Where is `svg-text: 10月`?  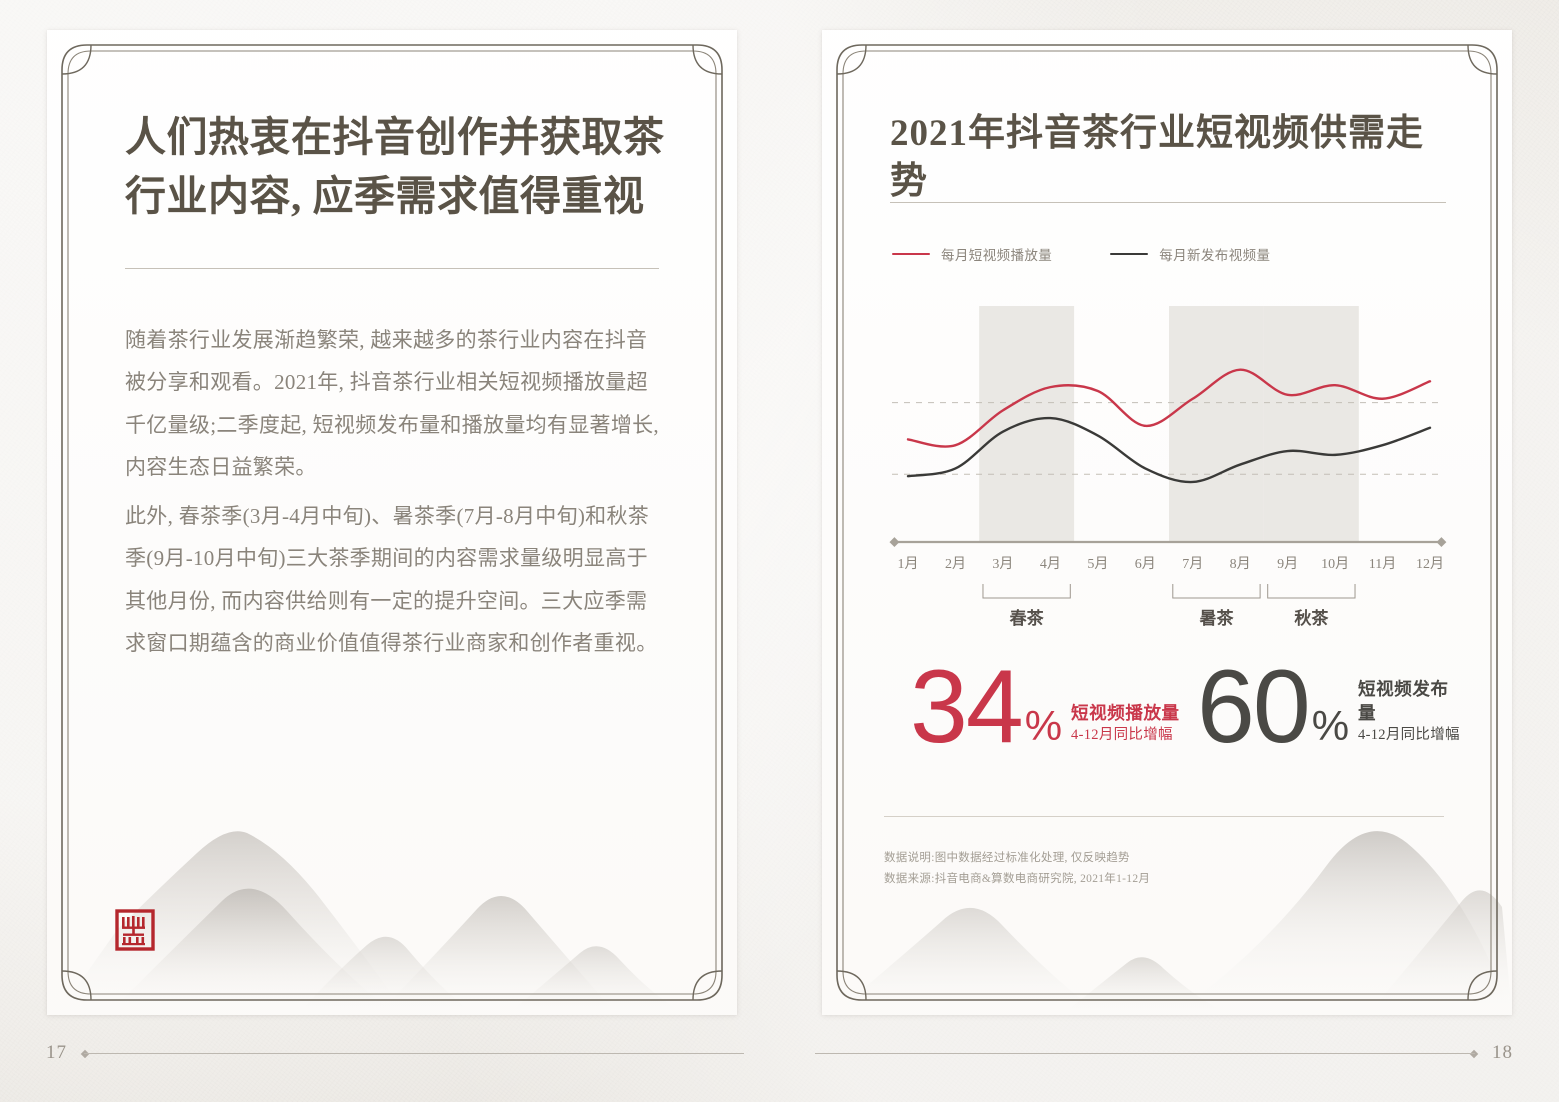 svg-text: 10月 is located at coordinates (1335, 564).